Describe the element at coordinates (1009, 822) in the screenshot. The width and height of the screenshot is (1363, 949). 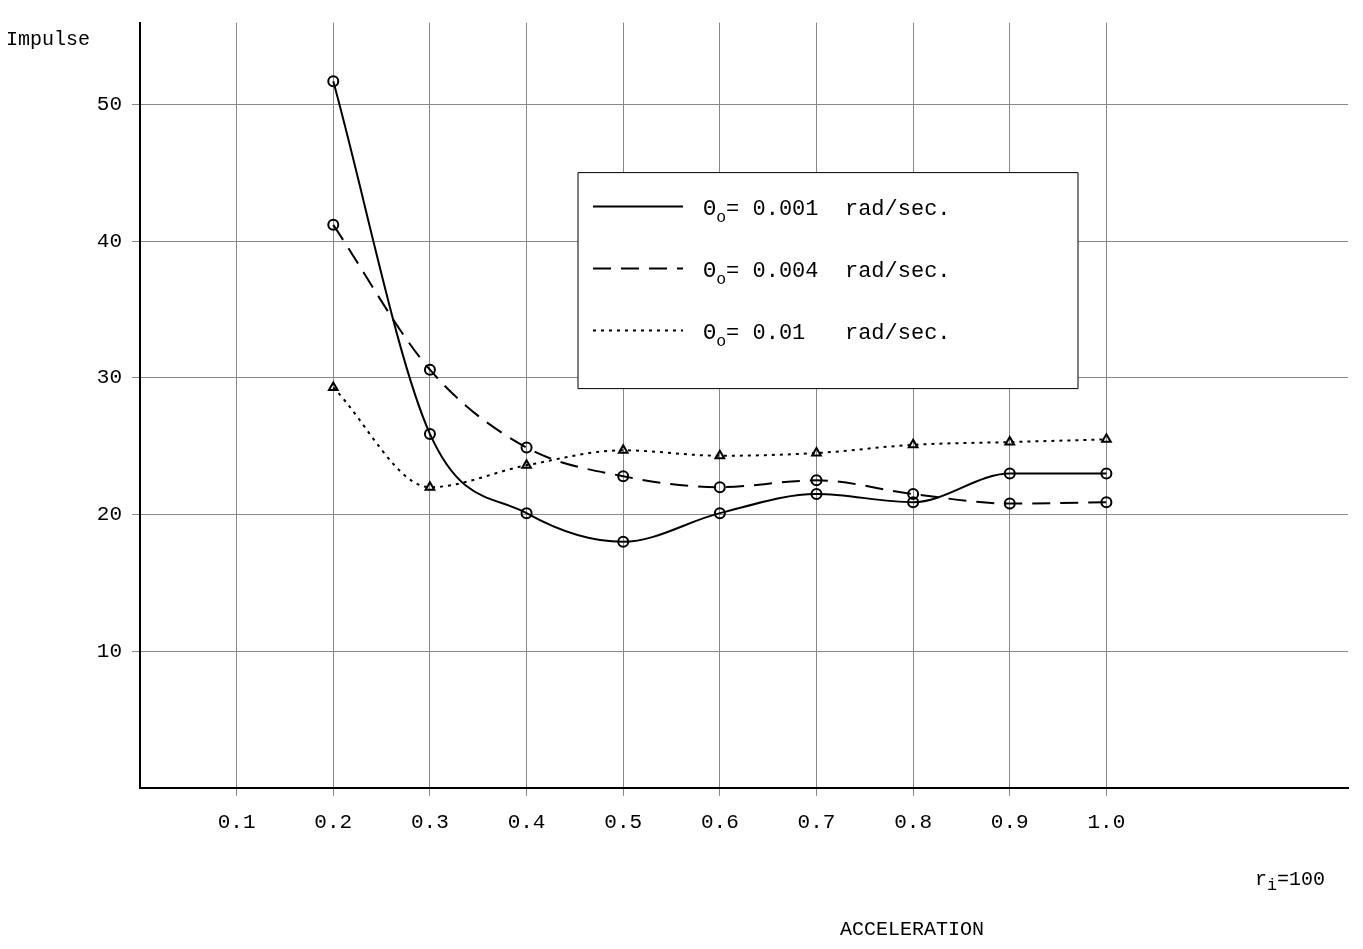
I see `x-tick-label: 0.9` at that location.